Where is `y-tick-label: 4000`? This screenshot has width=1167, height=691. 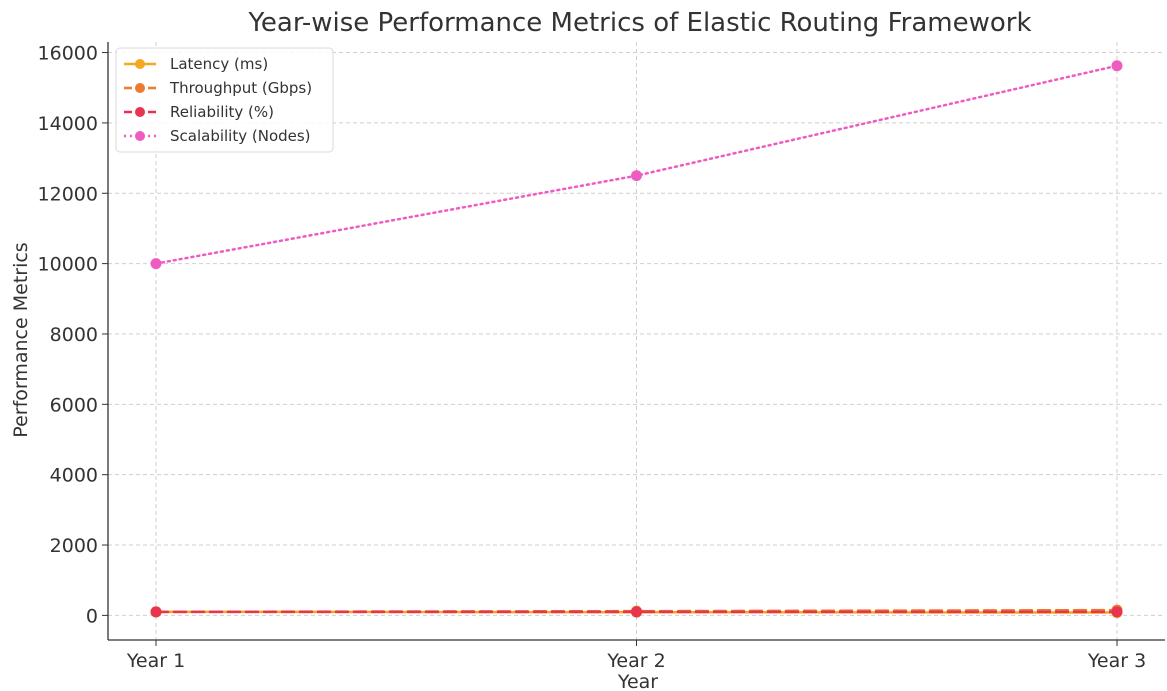
y-tick-label: 4000 is located at coordinates (74, 476).